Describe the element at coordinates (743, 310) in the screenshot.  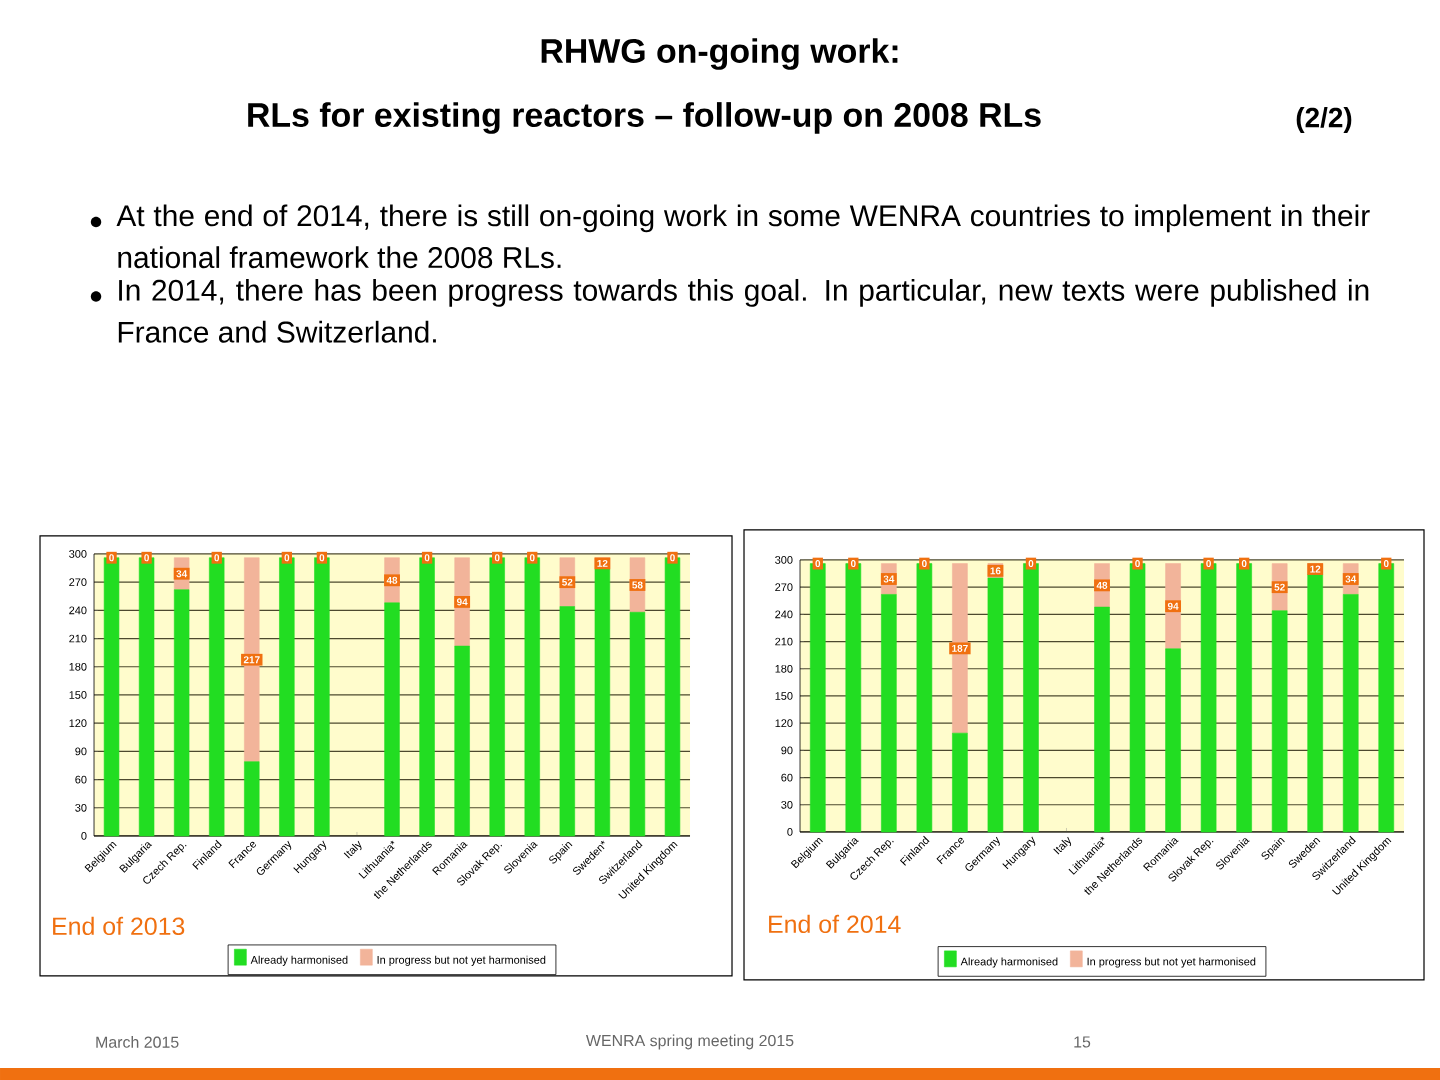
I see `text: In 2014, there has been progress towards this goal. In particular, new texts were published in France and Switzerland.` at that location.